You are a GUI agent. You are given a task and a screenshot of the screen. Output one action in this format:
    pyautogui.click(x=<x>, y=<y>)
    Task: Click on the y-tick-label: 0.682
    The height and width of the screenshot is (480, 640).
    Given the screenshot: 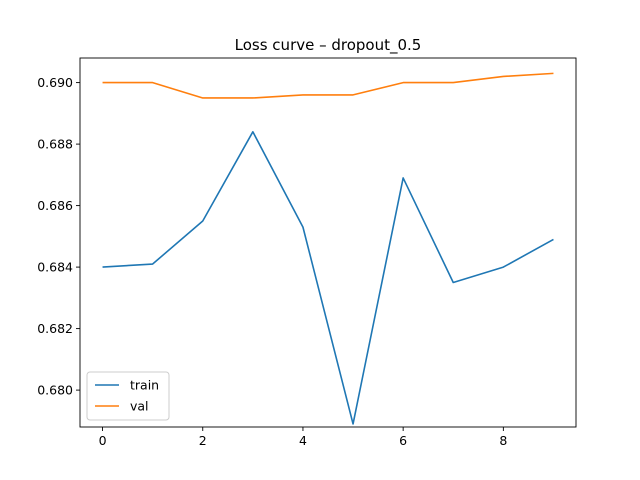 What is the action you would take?
    pyautogui.click(x=55, y=328)
    